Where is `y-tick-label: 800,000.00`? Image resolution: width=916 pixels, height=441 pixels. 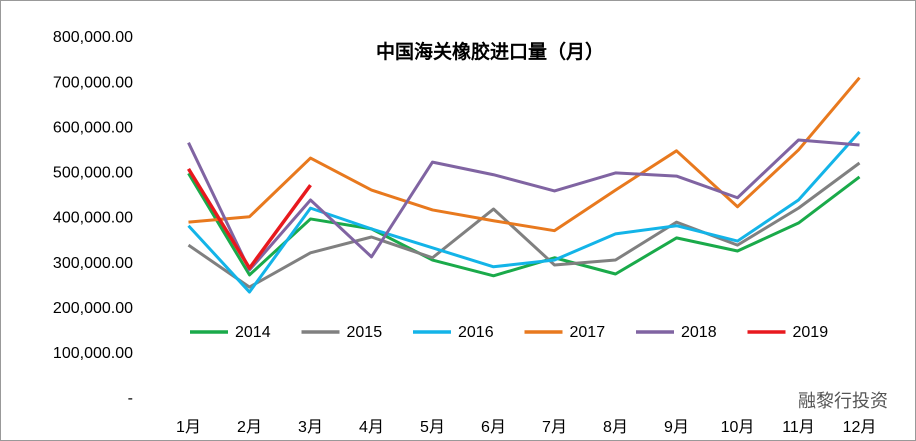
y-tick-label: 800,000.00 is located at coordinates (93, 37).